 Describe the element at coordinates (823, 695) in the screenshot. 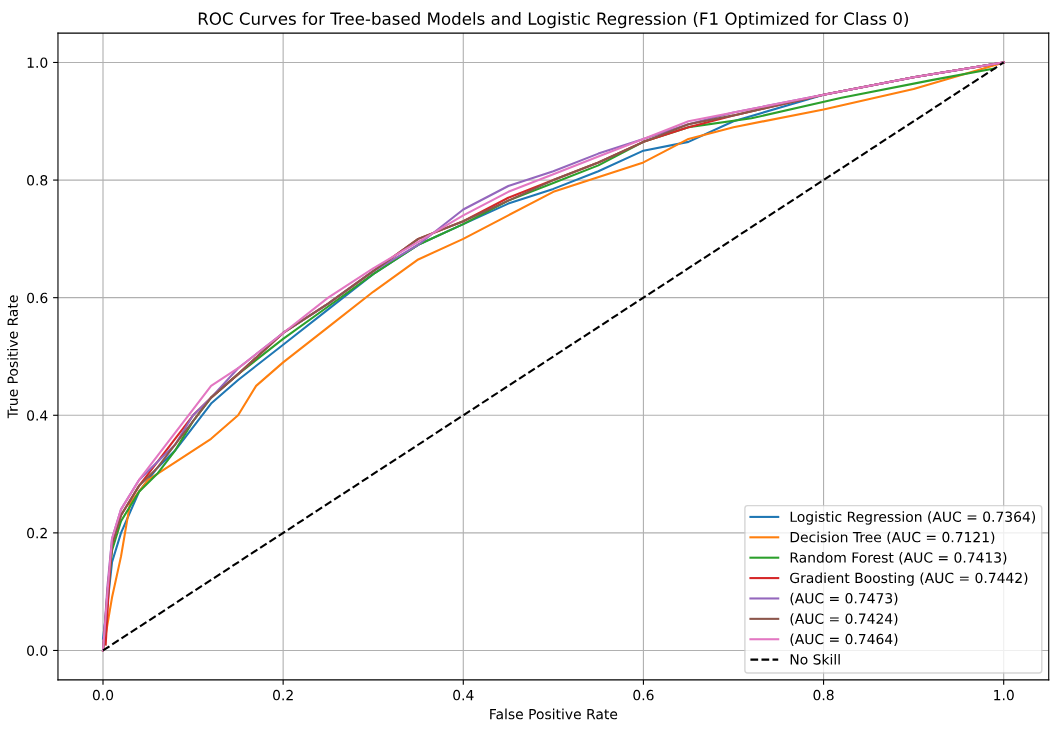

I see `x-tick-label: 0.8` at that location.